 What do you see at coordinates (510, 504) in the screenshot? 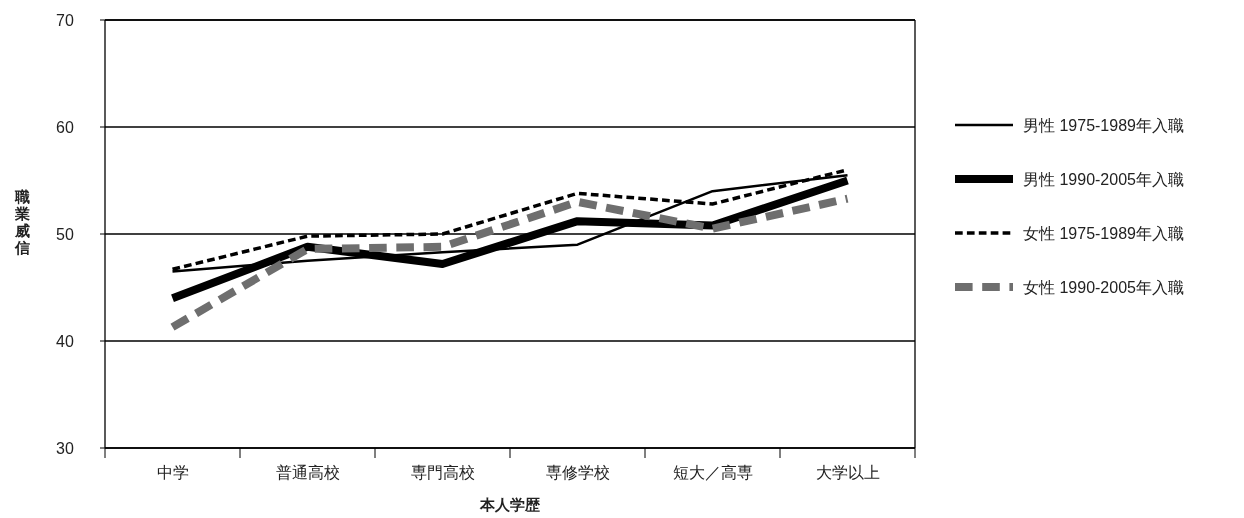
I see `x-axis-title: 本人学歴` at bounding box center [510, 504].